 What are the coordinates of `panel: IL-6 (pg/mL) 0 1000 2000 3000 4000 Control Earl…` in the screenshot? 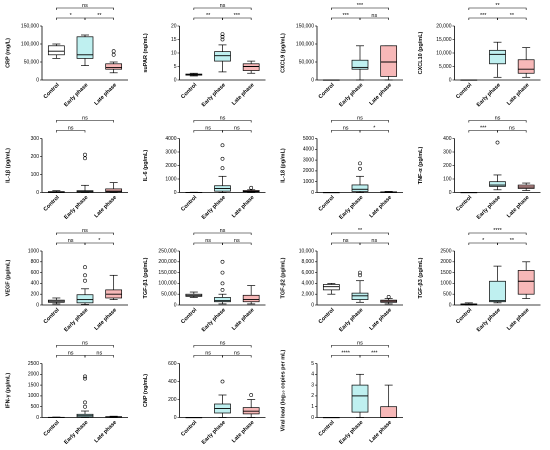 It's located at (204, 168).